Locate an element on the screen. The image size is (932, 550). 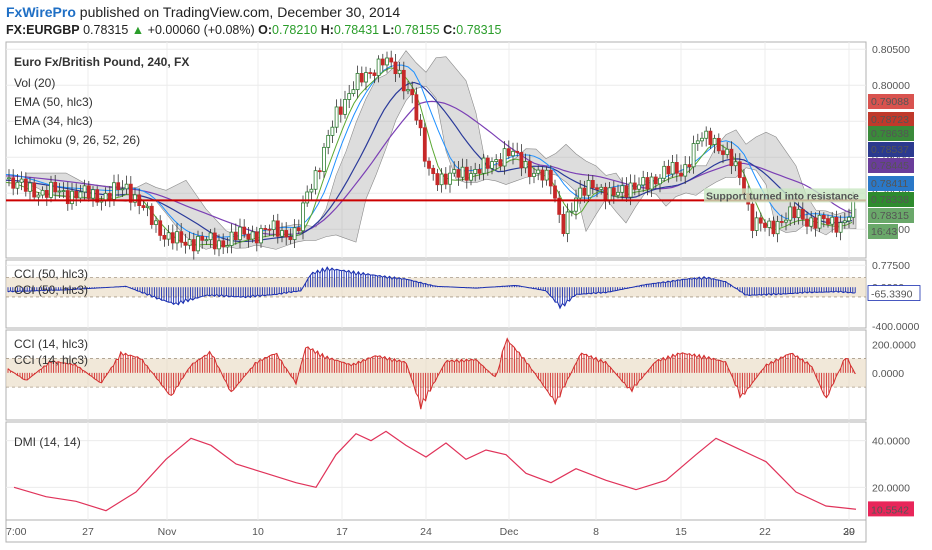
symbol: FX:EURGBP is located at coordinates (43, 30).